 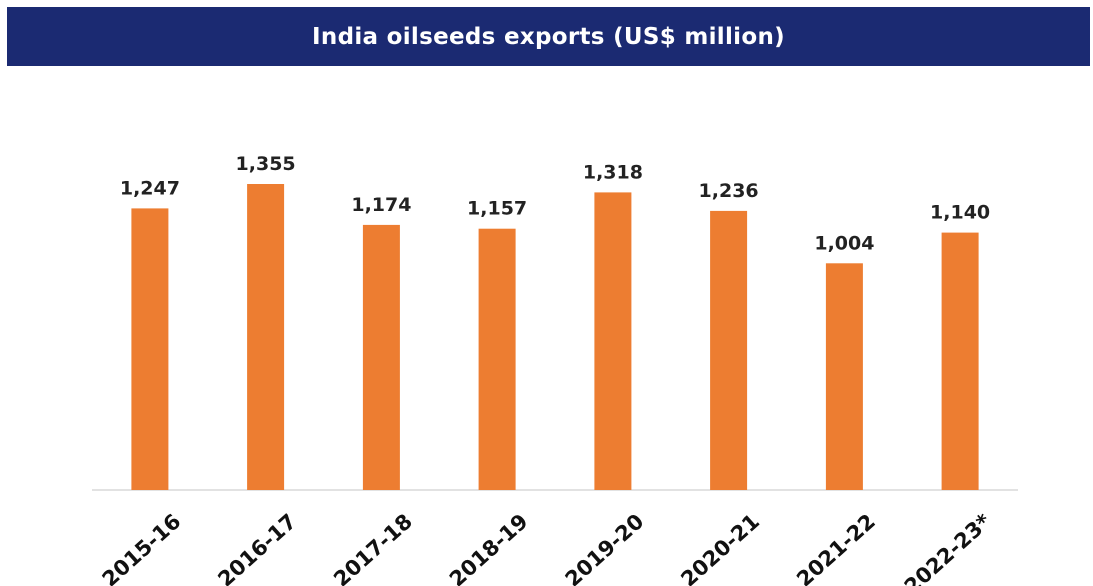 I want to click on x-tick-label-2020-21: 2020-21, so click(x=720, y=547).